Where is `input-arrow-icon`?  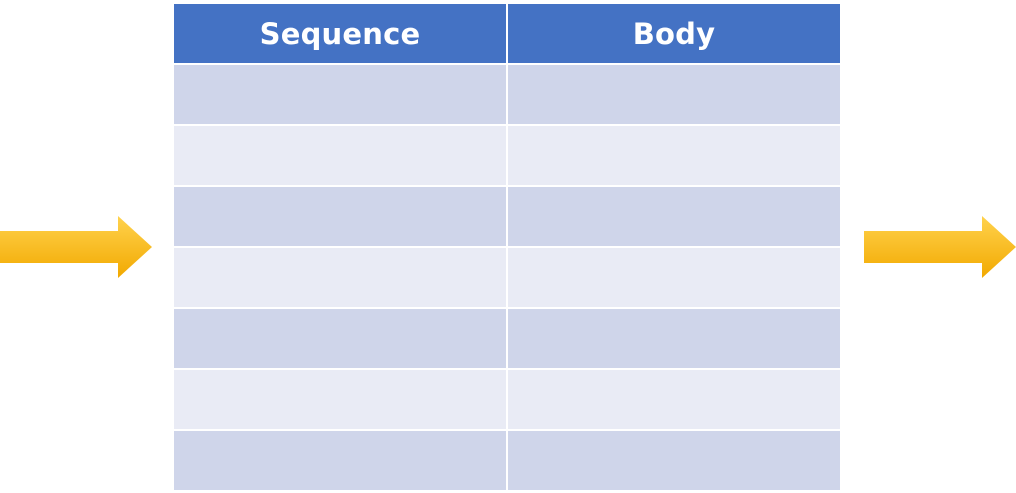 input-arrow-icon is located at coordinates (76, 247).